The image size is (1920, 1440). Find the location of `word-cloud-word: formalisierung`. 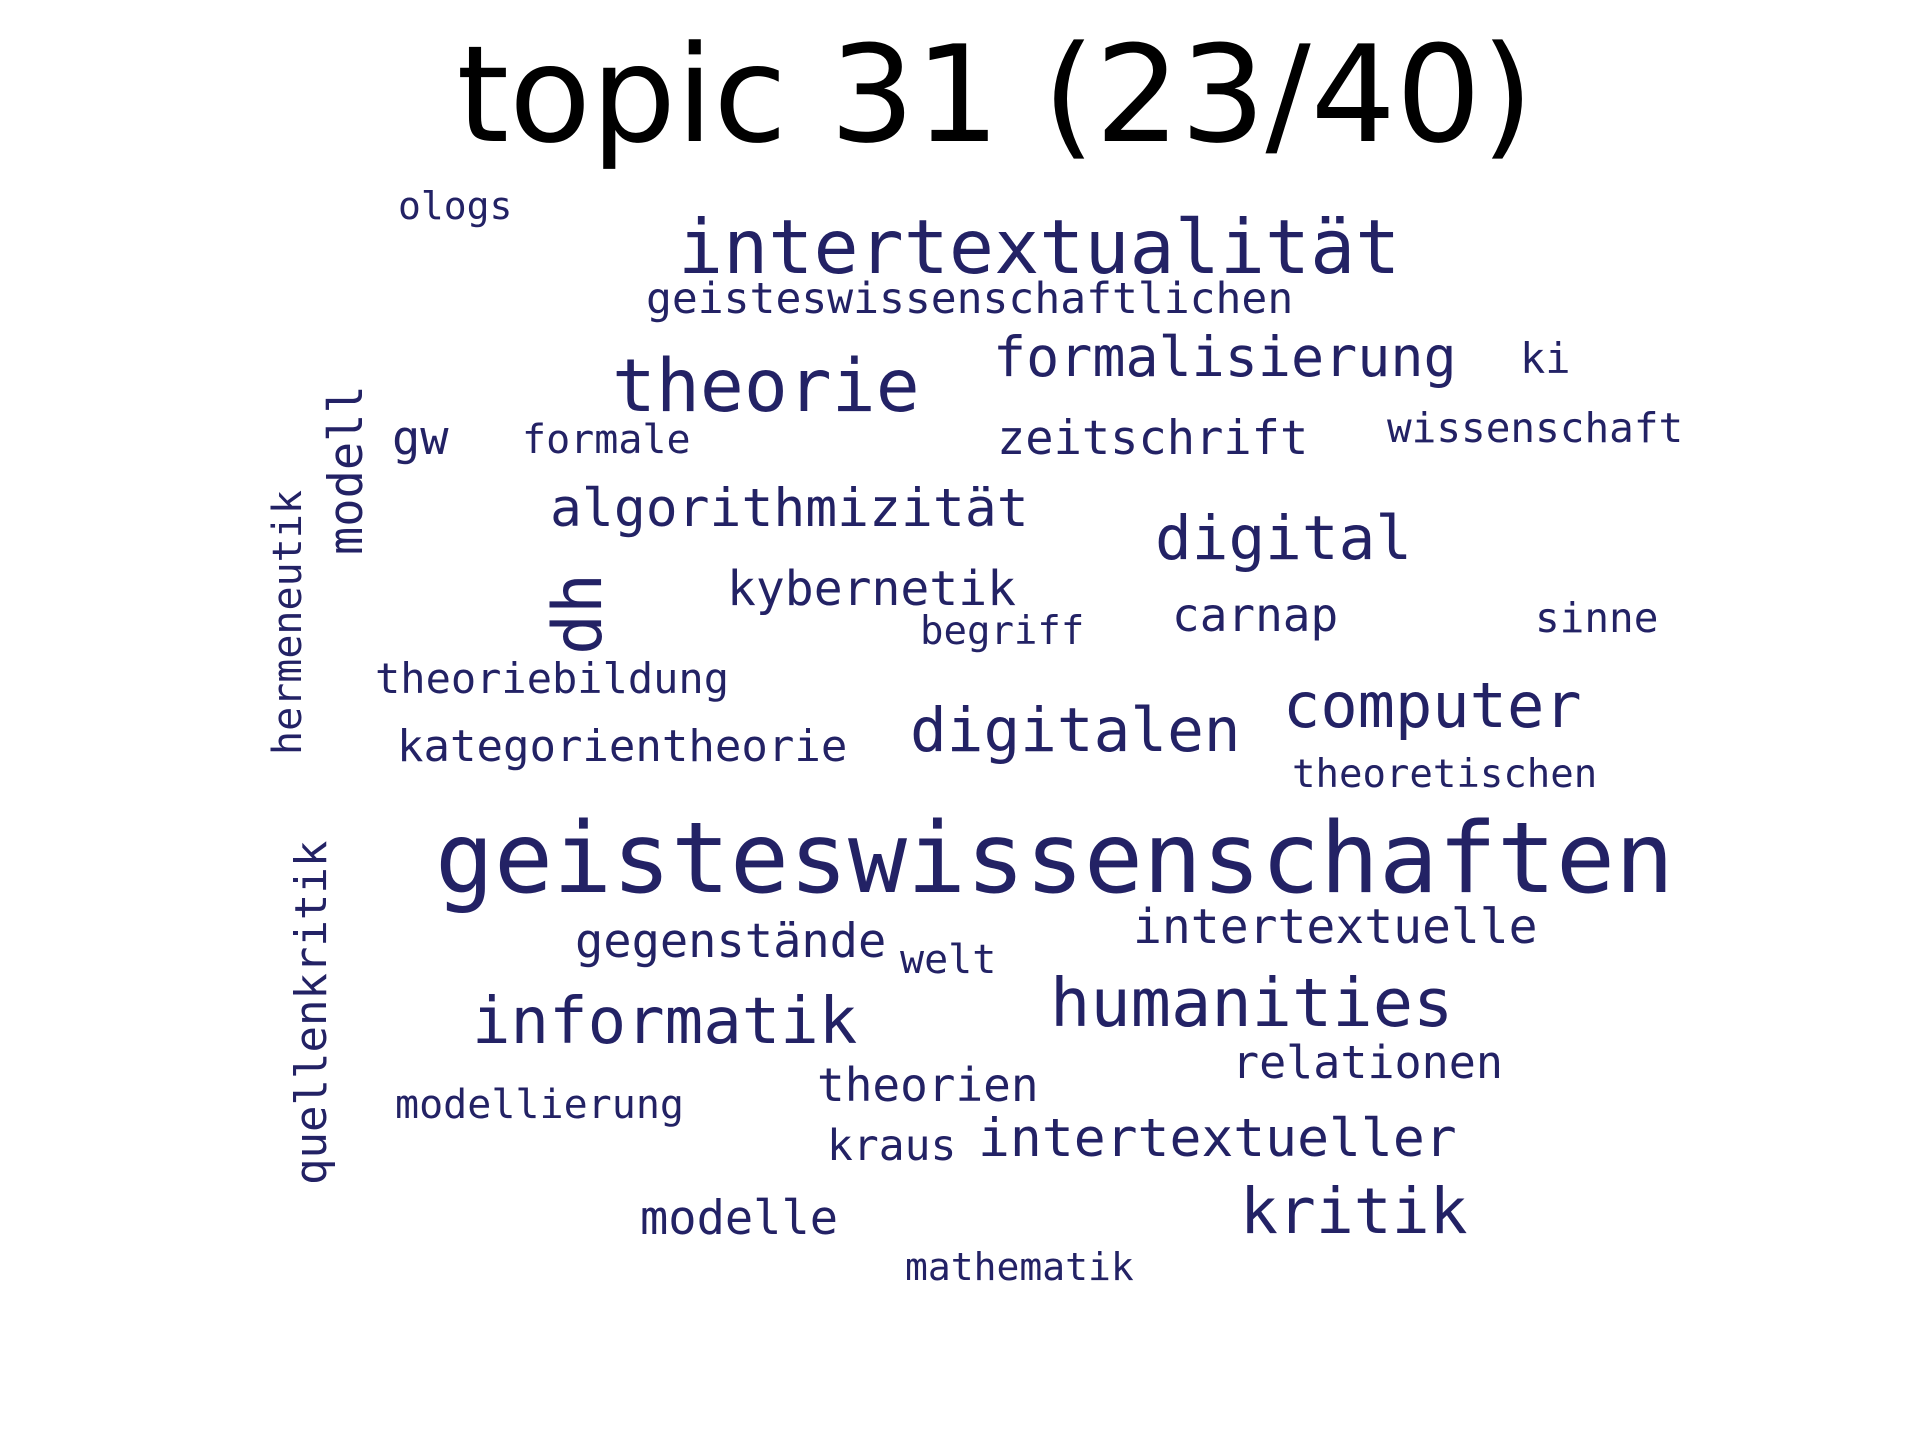

word-cloud-word: formalisierung is located at coordinates (1225, 357).